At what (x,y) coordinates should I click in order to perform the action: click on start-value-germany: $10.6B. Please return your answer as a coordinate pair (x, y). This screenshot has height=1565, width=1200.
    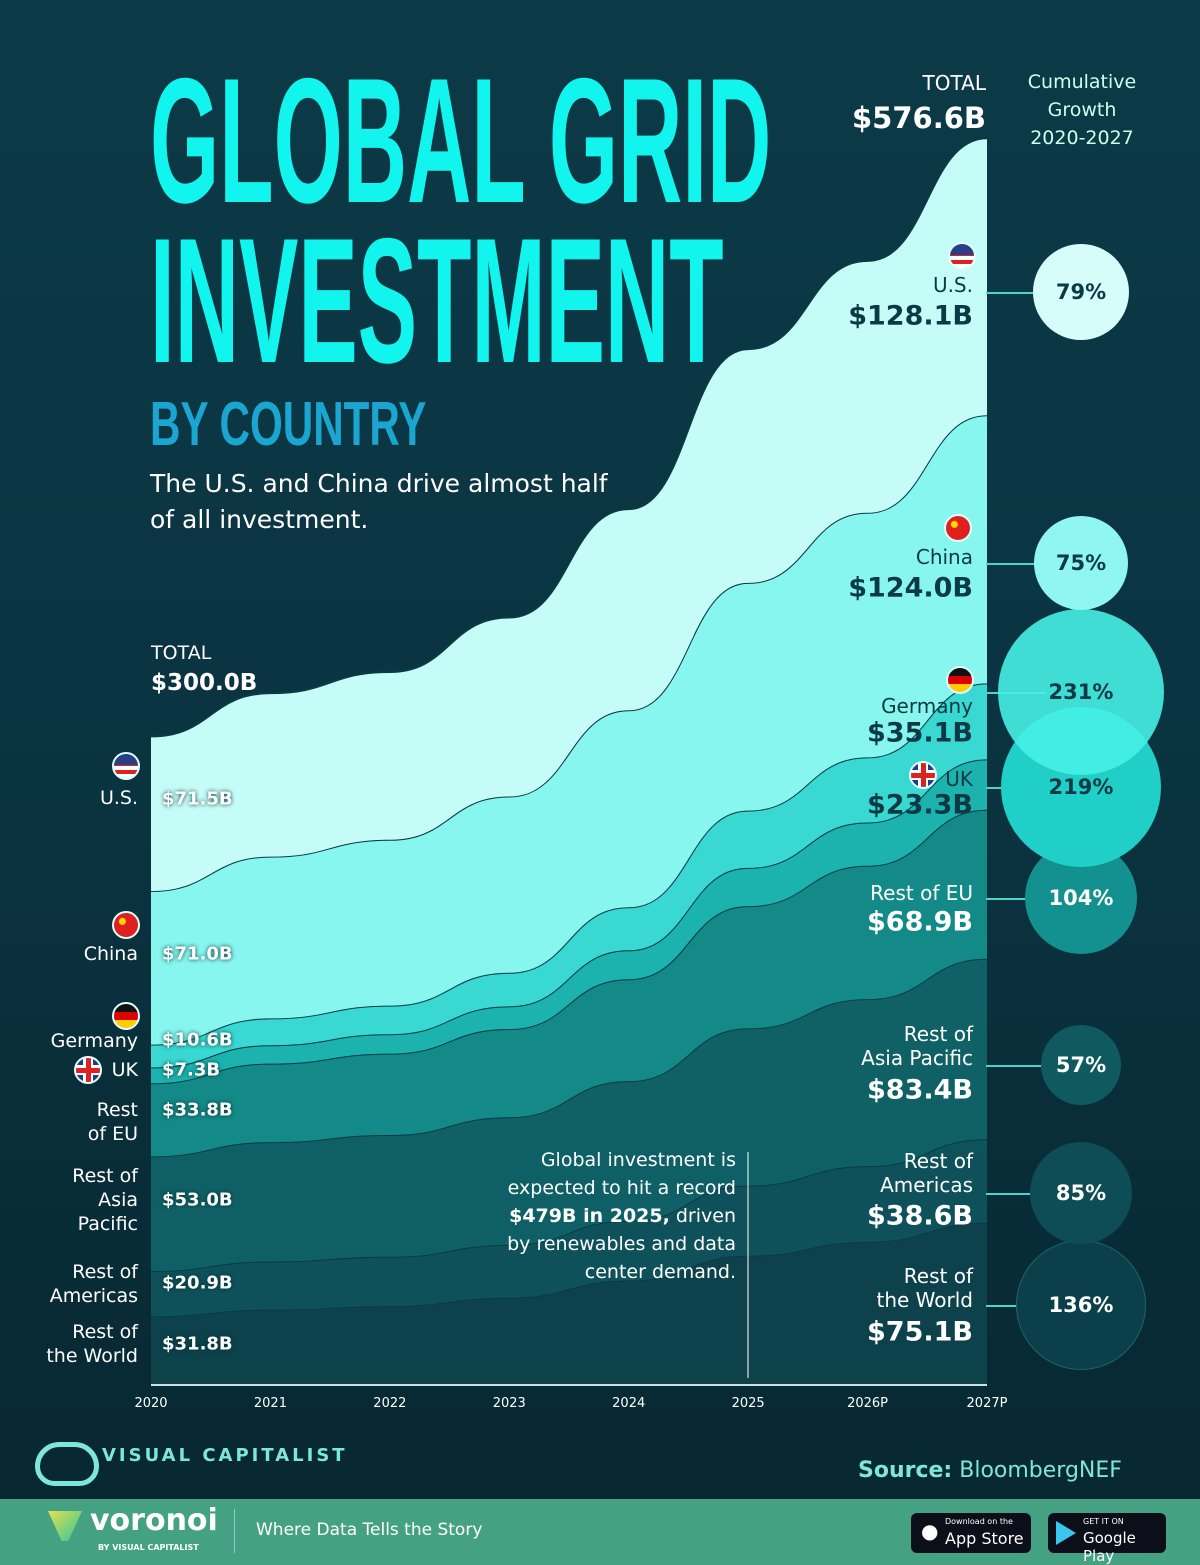
    Looking at the image, I should click on (197, 1040).